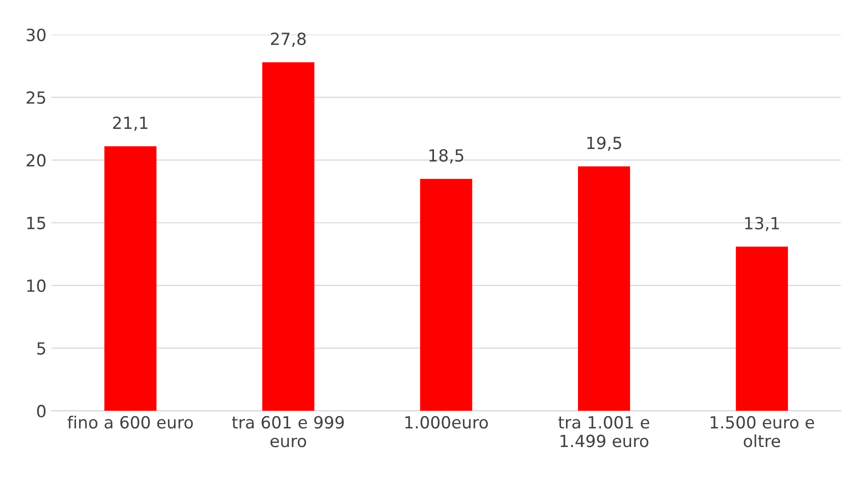 This screenshot has height=495, width=858. Describe the element at coordinates (36, 35) in the screenshot. I see `y-tick-label: 30` at that location.